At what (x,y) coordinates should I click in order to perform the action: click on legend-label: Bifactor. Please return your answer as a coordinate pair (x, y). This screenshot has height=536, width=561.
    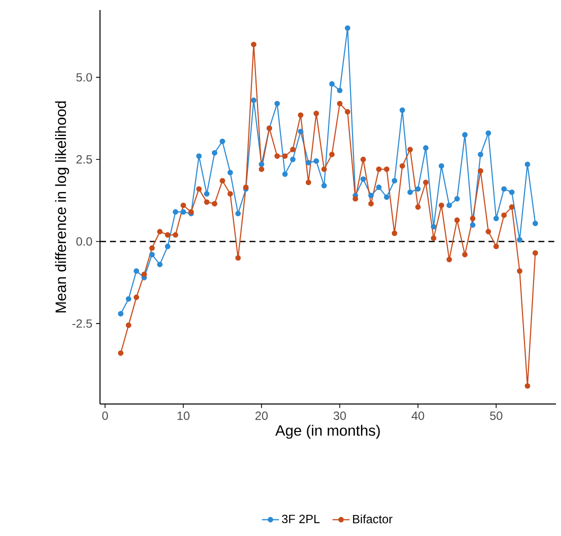
    Looking at the image, I should click on (372, 519).